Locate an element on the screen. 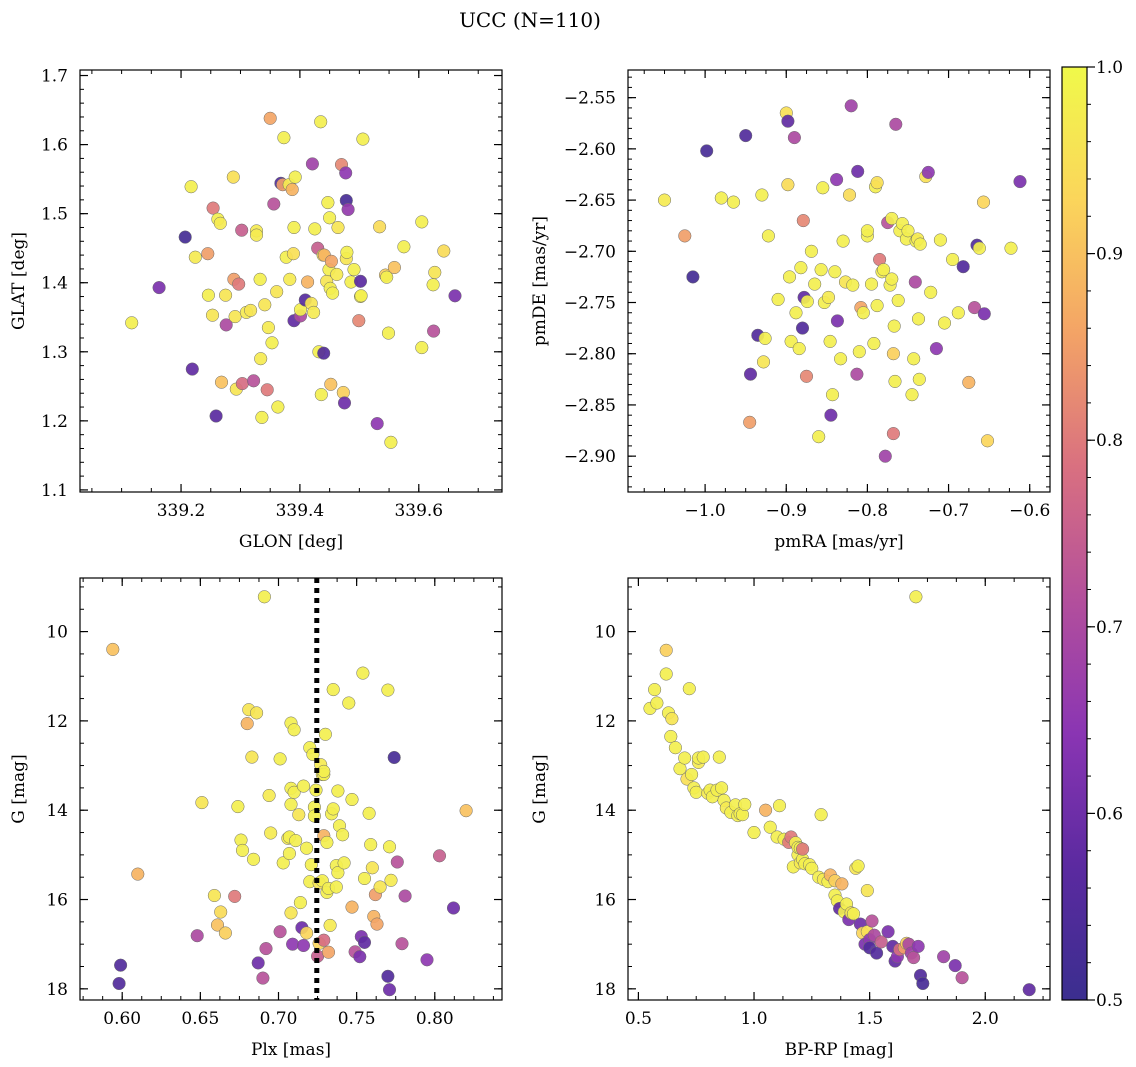 This screenshot has height=1067, width=1136. x-axis-label: GLON [deg] is located at coordinates (291, 542).